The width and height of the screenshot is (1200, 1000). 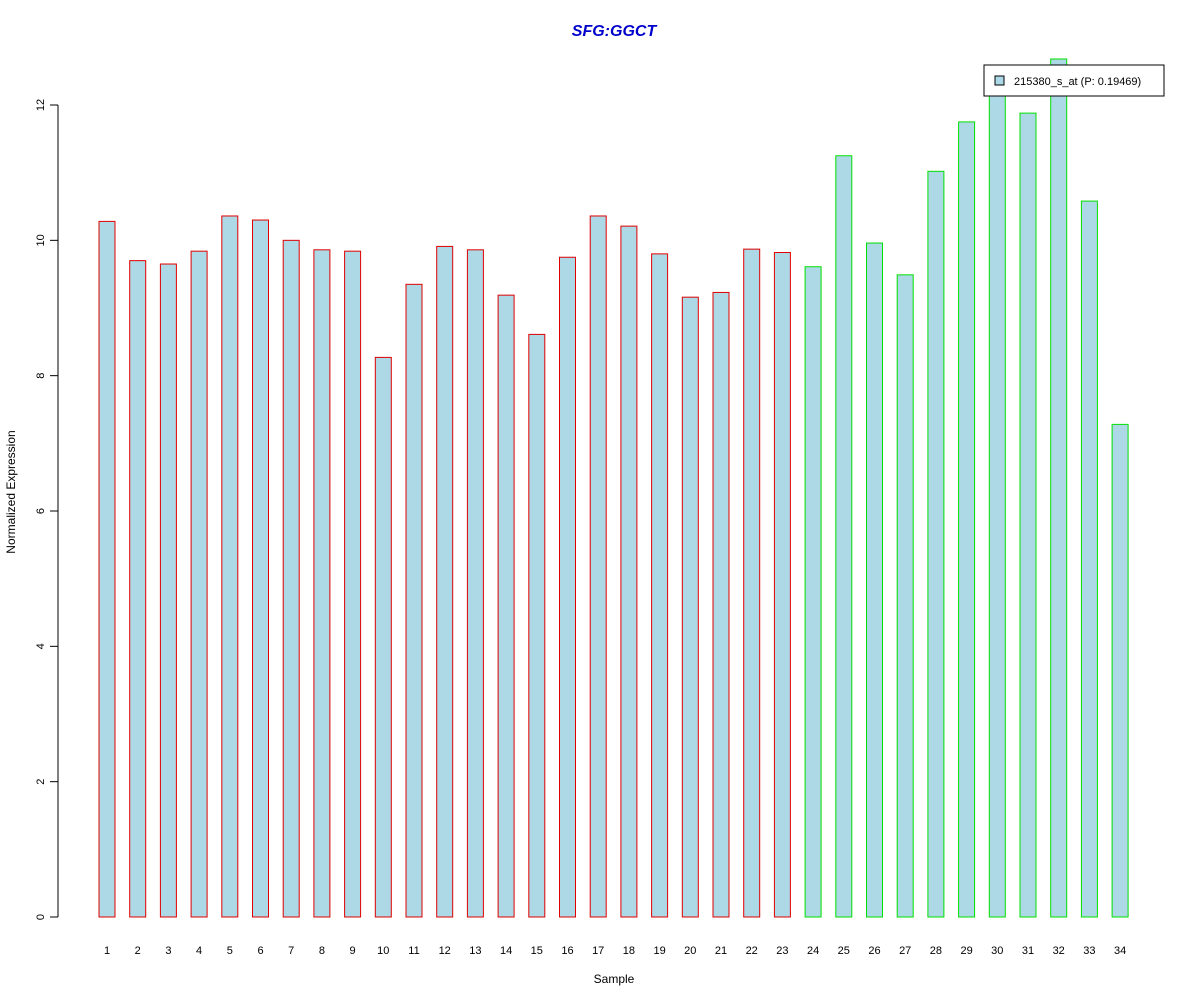 I want to click on x-tick-label-32: 32, so click(x=1059, y=951).